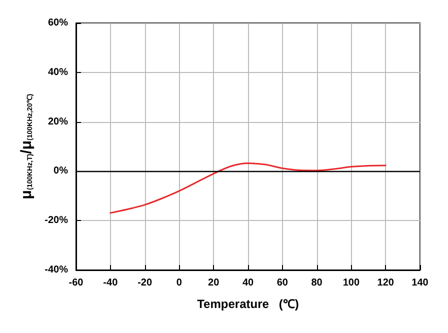  What do you see at coordinates (420, 283) in the screenshot?
I see `x-tick-label: 140` at bounding box center [420, 283].